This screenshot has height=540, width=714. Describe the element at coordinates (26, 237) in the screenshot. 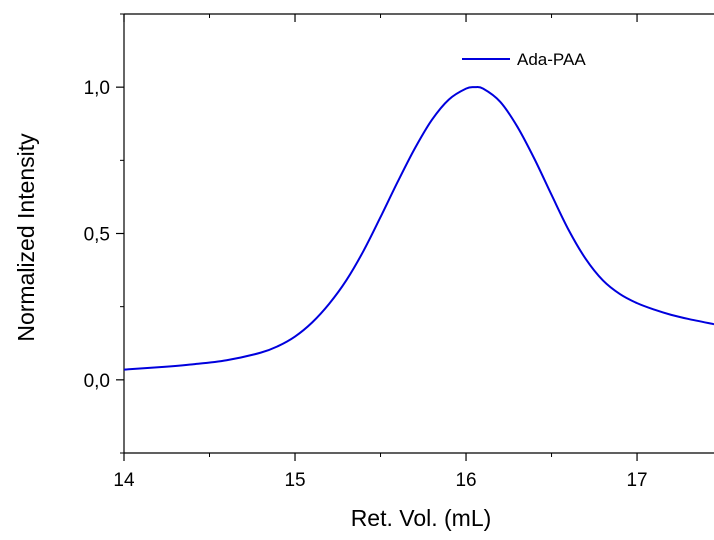

I see `y-axis-title: Normalized Intensity` at that location.